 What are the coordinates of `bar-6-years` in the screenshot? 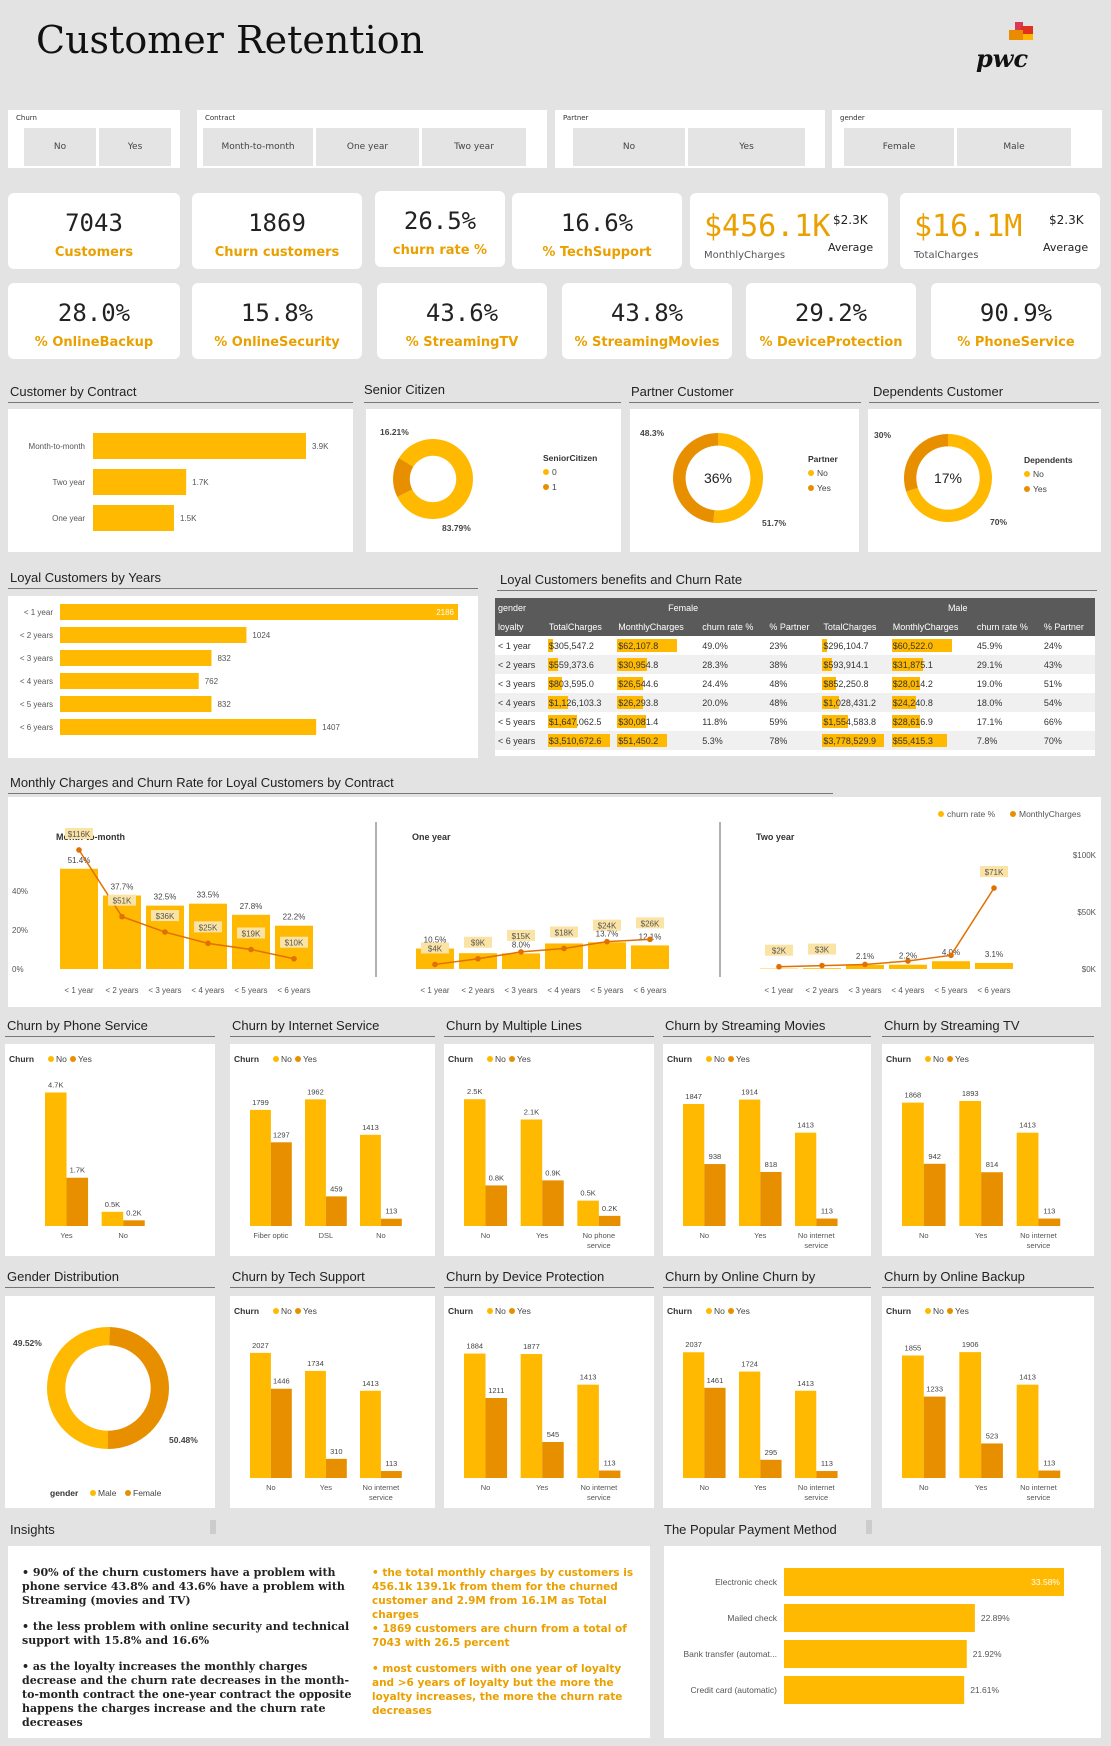 It's located at (188, 727).